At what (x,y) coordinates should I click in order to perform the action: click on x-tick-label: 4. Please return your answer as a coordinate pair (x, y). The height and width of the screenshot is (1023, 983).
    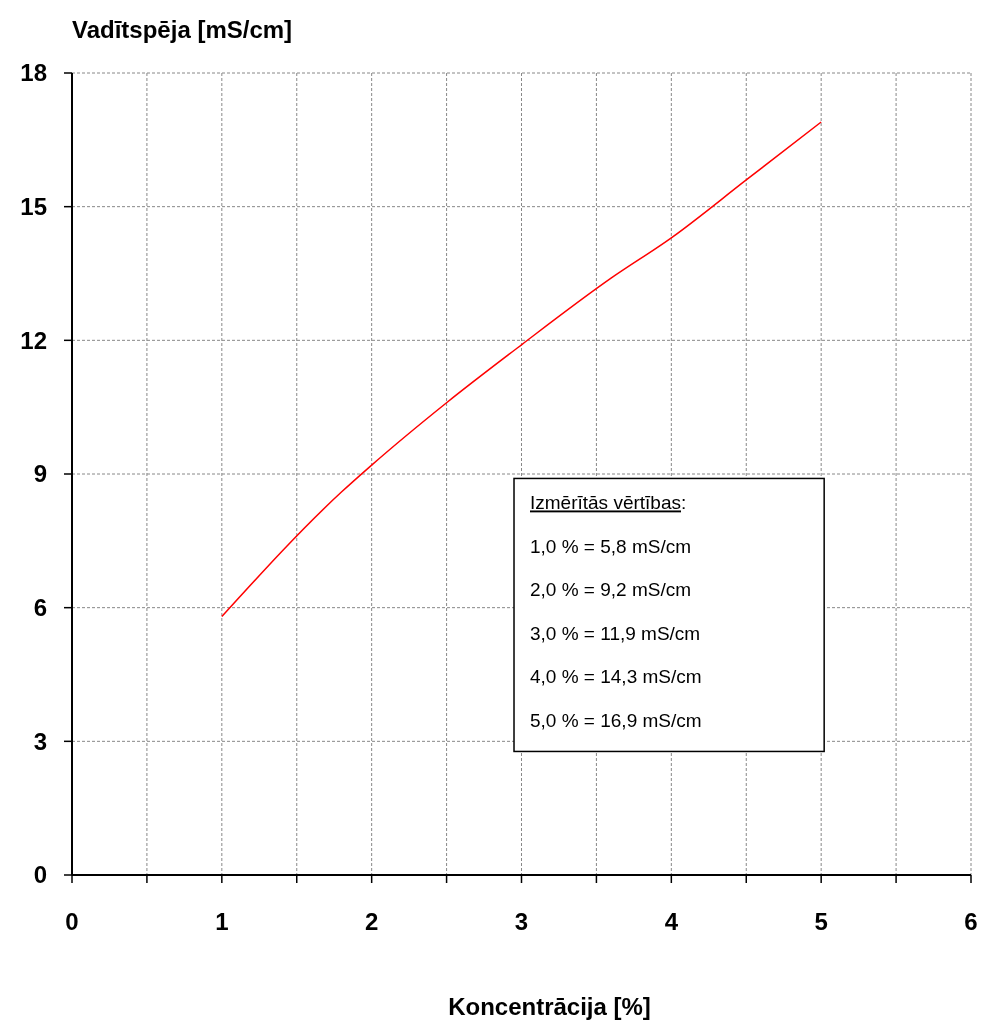
    Looking at the image, I should click on (671, 921).